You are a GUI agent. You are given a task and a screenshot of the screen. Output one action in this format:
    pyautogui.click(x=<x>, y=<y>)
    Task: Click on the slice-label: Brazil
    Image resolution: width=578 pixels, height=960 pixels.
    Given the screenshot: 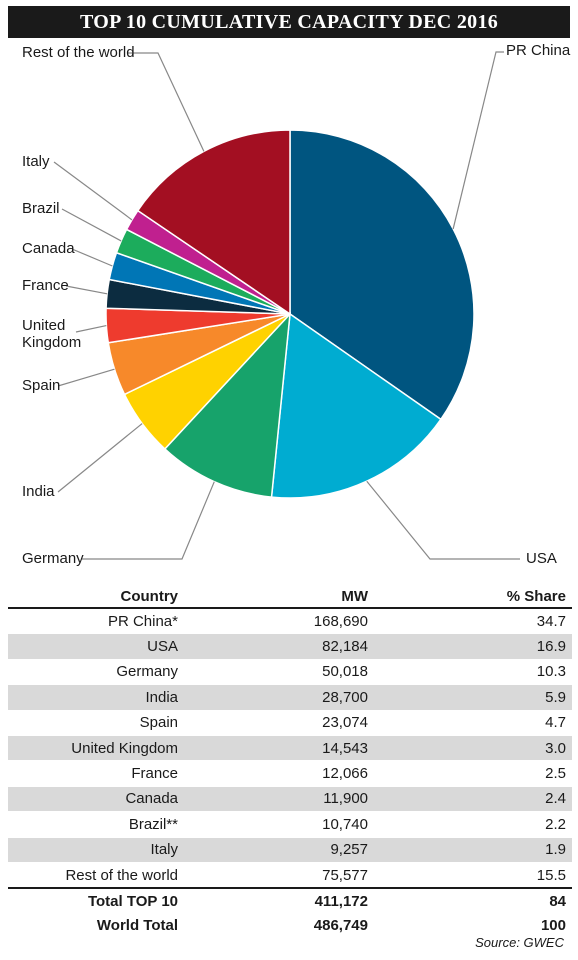 What is the action you would take?
    pyautogui.click(x=41, y=208)
    